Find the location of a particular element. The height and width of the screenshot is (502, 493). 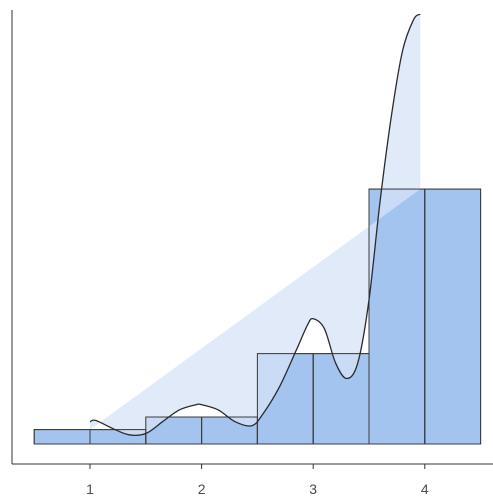

x-tick-label: 3 is located at coordinates (313, 489).